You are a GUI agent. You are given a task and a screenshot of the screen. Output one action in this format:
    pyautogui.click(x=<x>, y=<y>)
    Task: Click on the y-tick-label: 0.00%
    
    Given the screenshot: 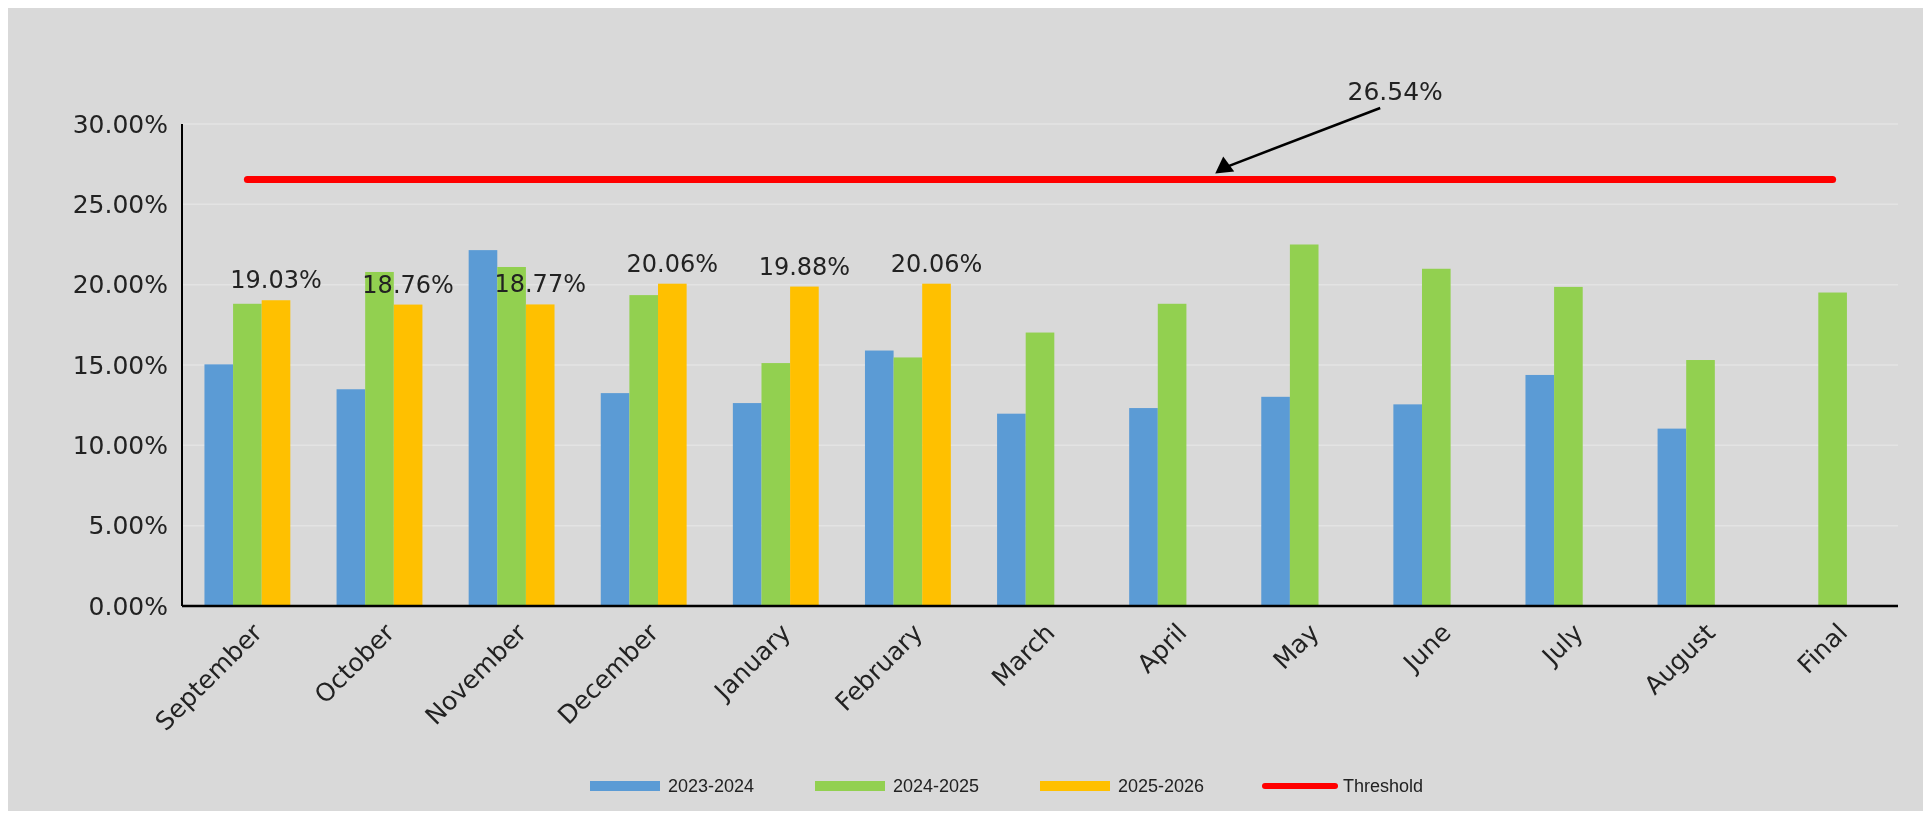 What is the action you would take?
    pyautogui.click(x=128, y=606)
    